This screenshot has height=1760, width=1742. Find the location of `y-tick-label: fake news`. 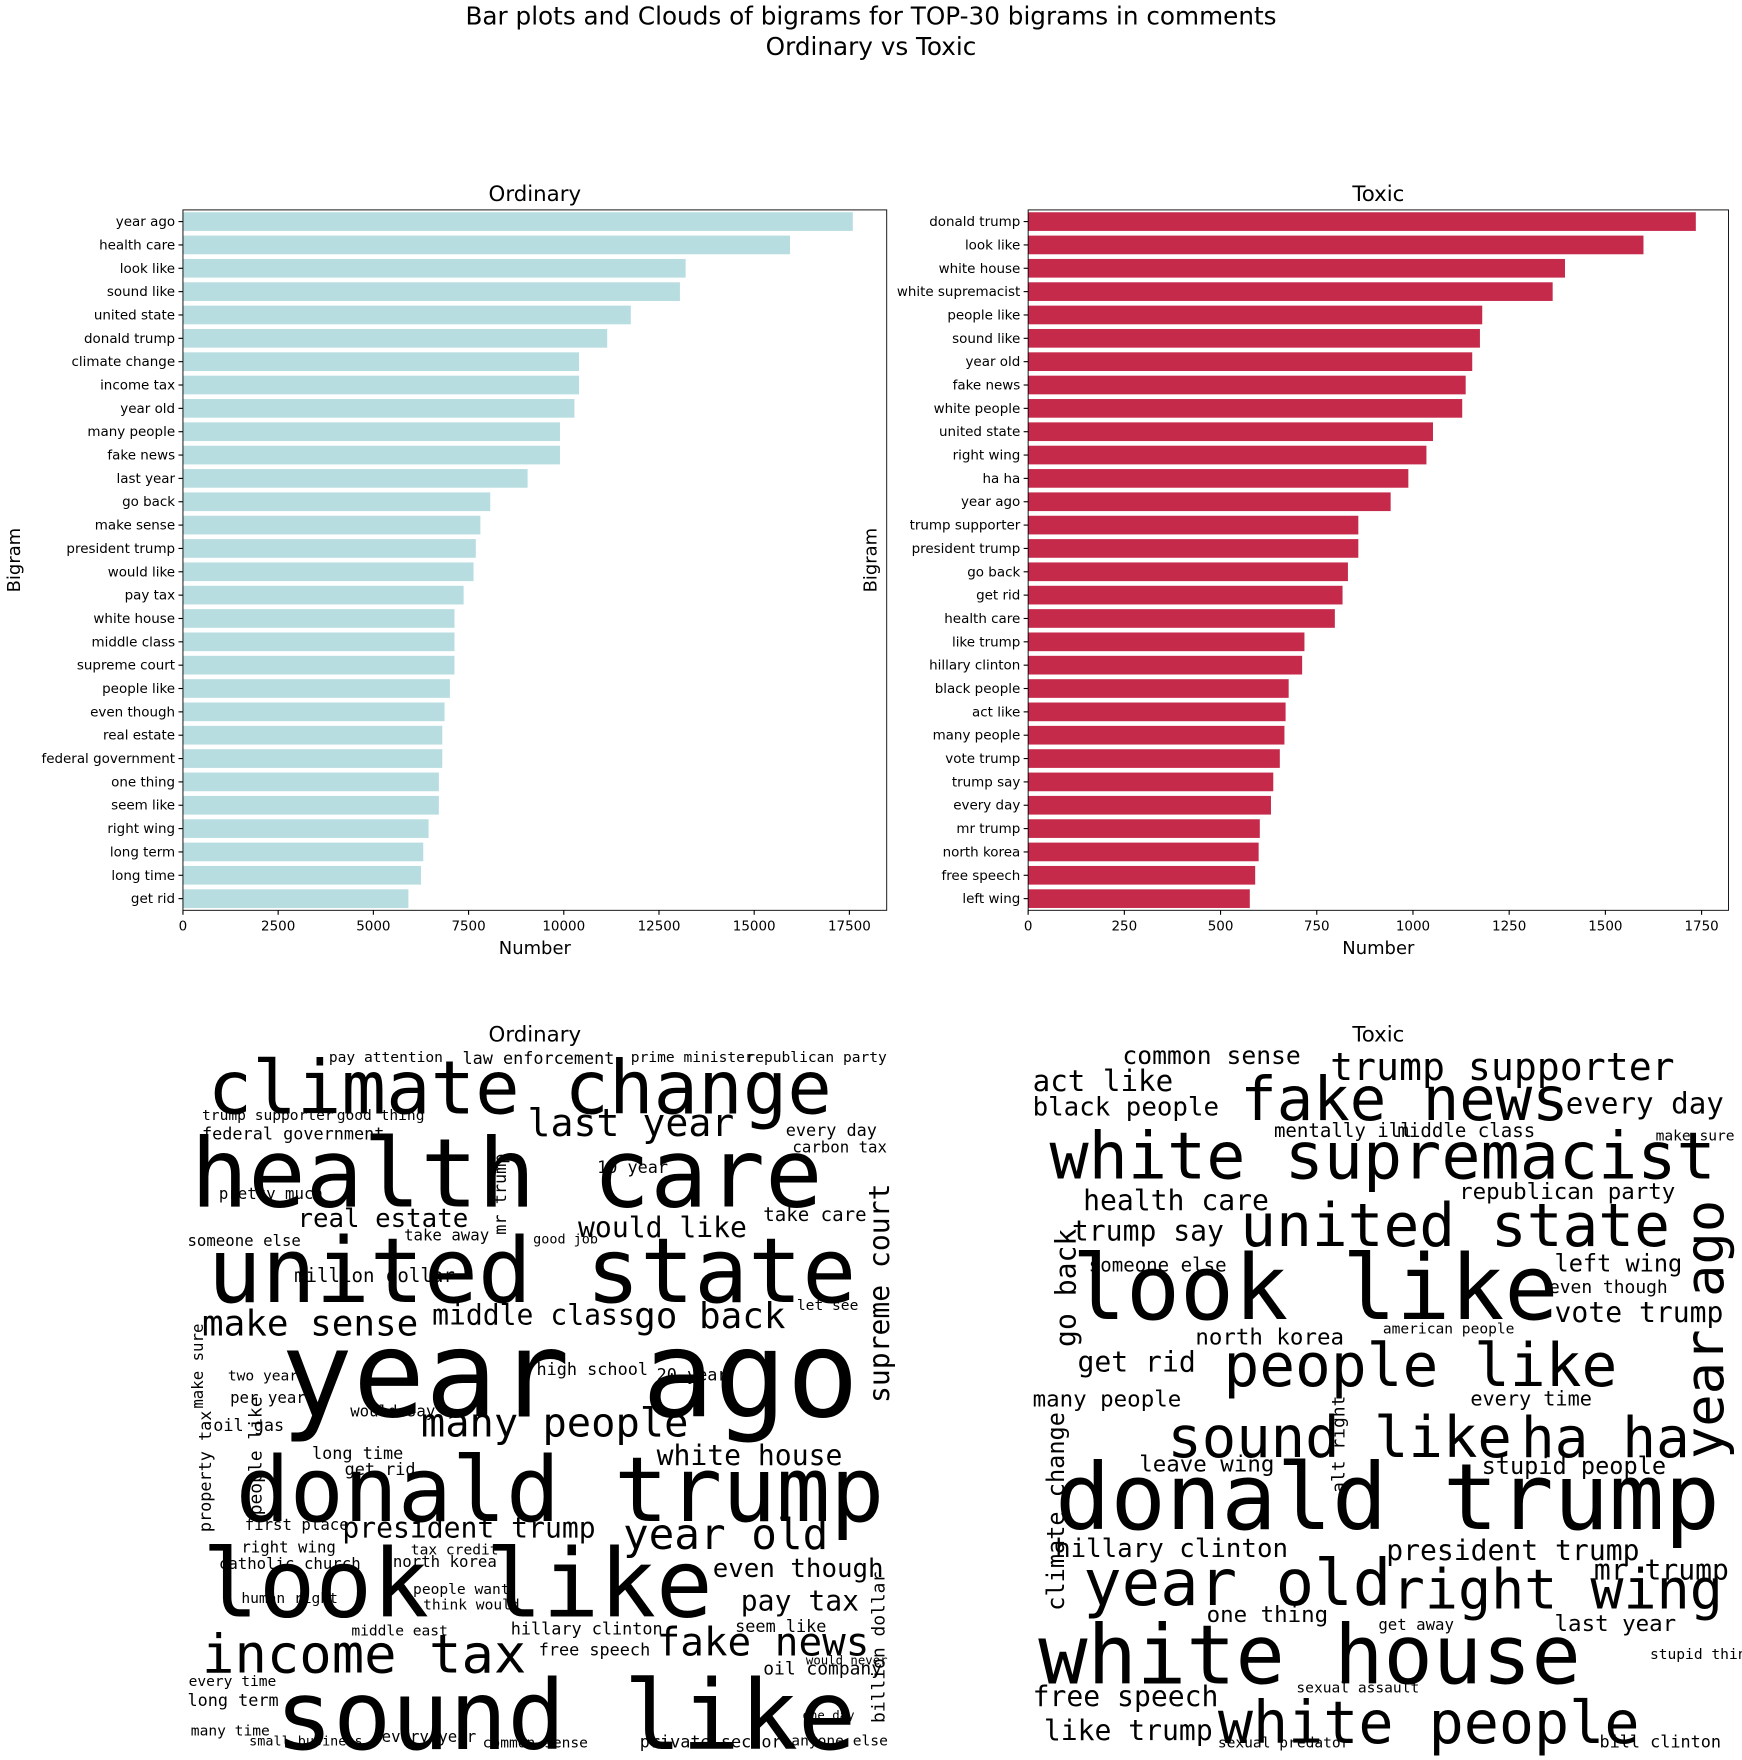

y-tick-label: fake news is located at coordinates (141, 456).